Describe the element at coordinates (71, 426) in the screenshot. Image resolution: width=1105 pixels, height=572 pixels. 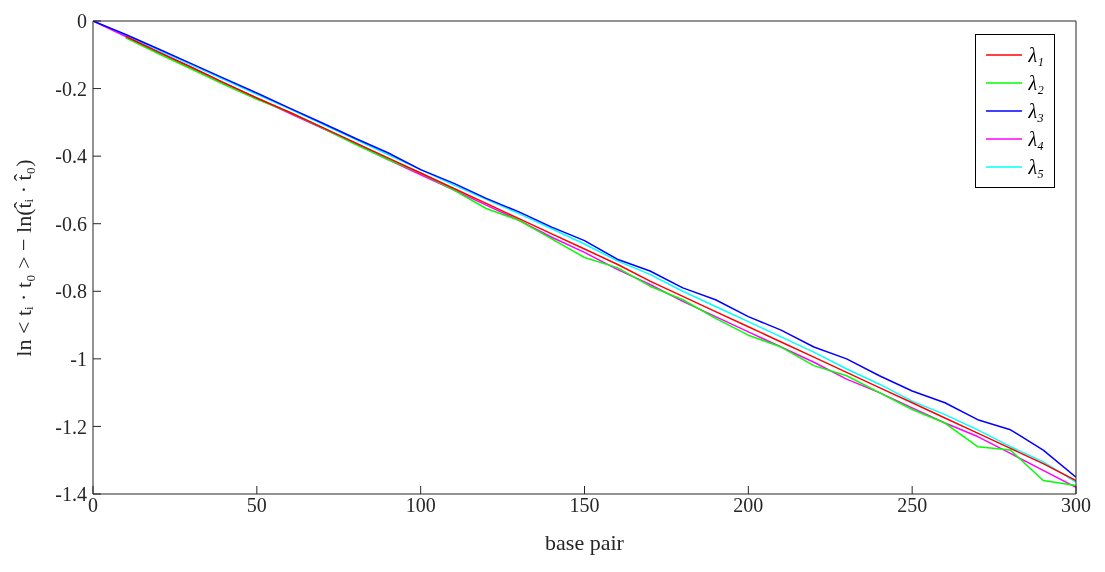
I see `y-tick-label: -1.2` at that location.